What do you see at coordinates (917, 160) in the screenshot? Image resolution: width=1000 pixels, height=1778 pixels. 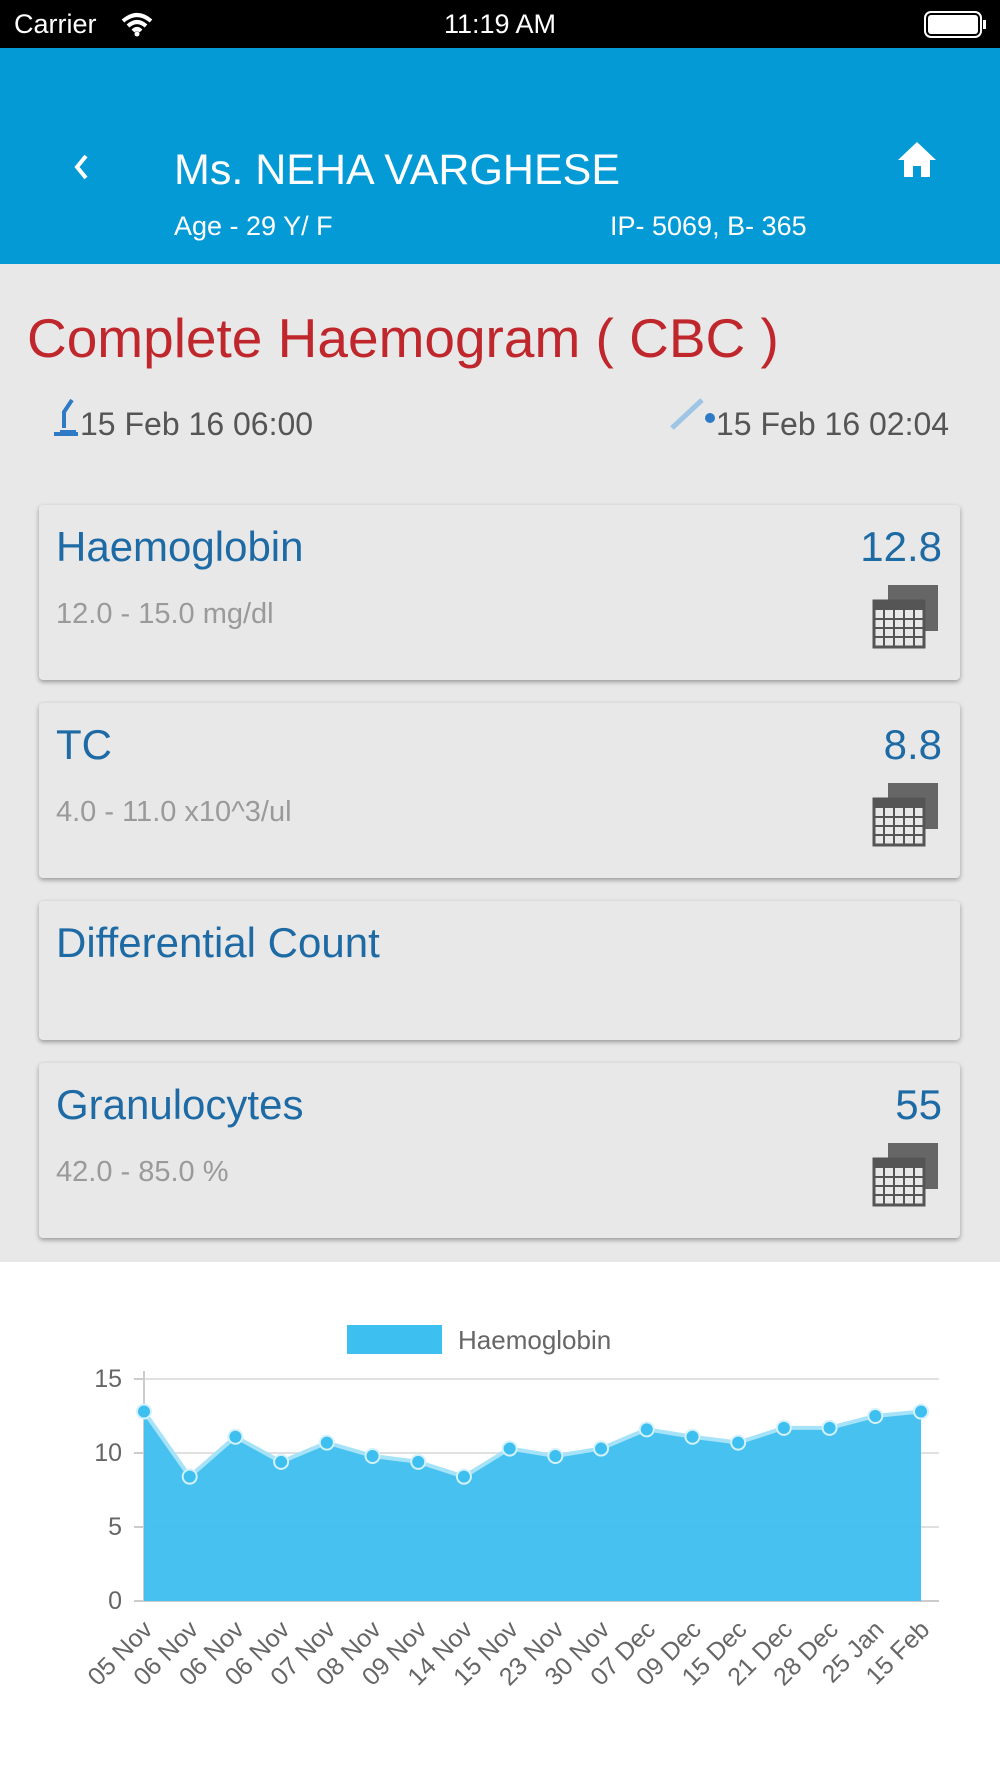 I see `home-button` at bounding box center [917, 160].